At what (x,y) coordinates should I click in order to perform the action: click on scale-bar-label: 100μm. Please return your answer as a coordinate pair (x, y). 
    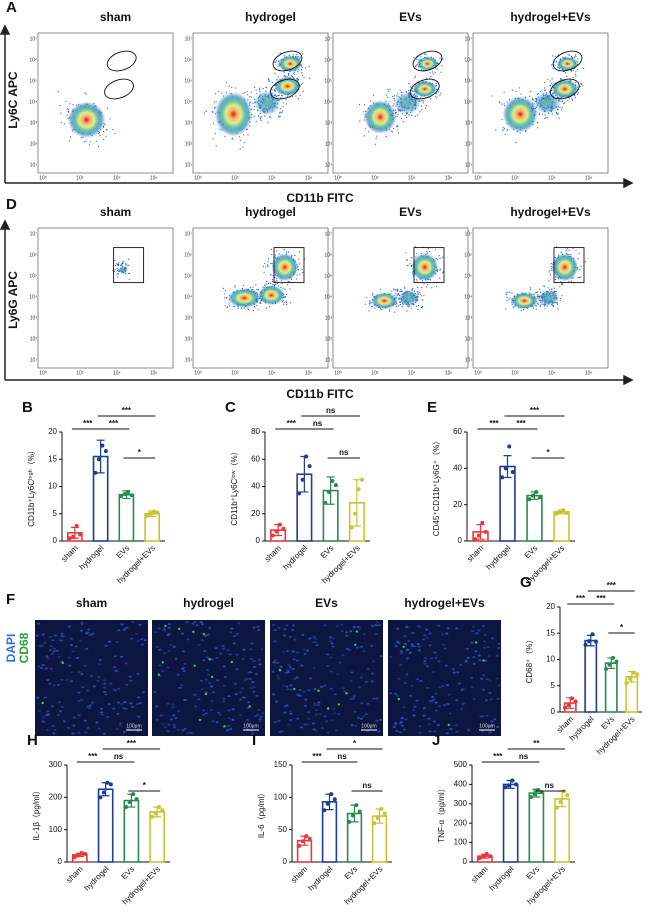
    Looking at the image, I should click on (133, 726).